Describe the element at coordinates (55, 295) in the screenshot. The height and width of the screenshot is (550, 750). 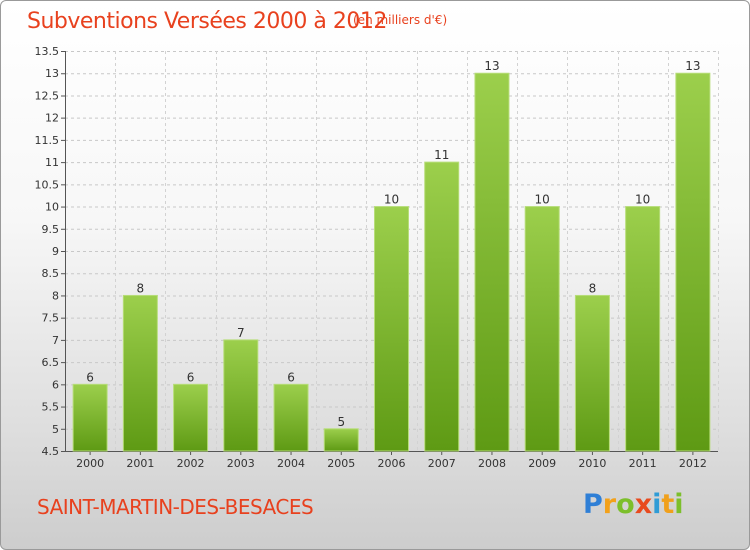
I see `y-tick-label: 8` at that location.